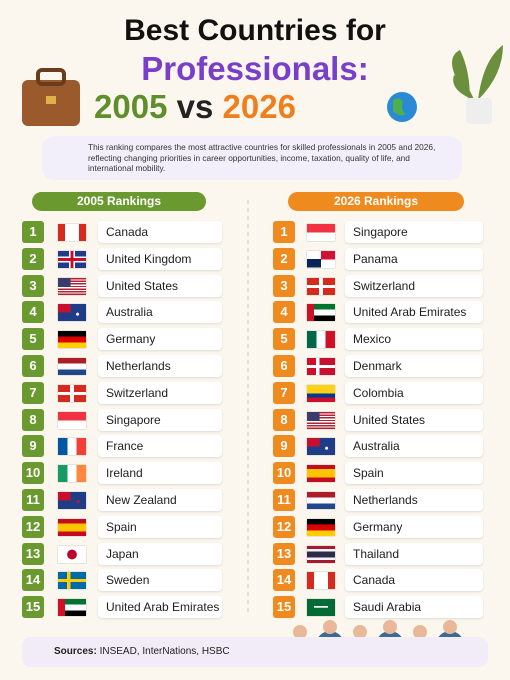  I want to click on footer: Sources: INSEAD, InterNations, HSBC, so click(142, 651).